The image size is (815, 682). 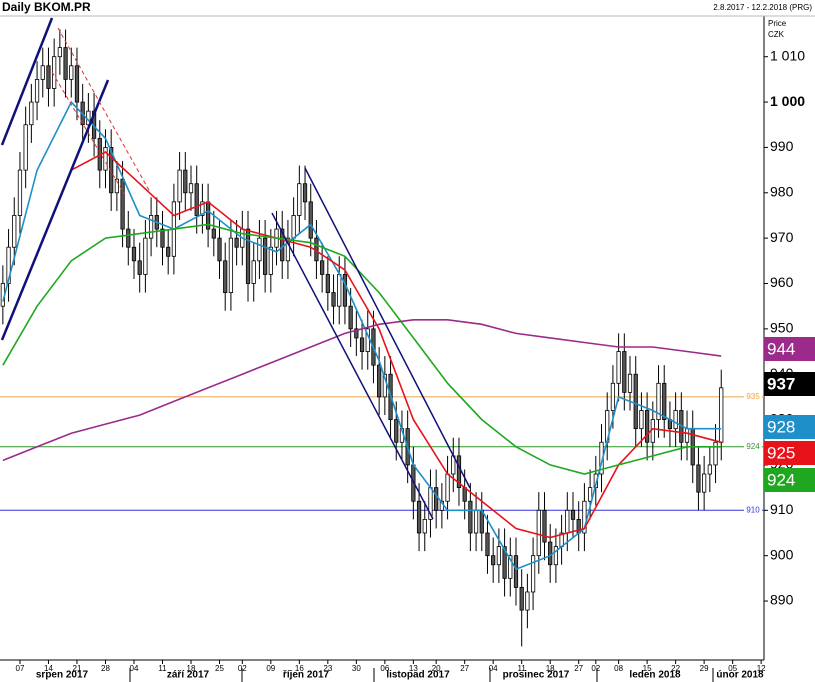 I want to click on x-tick-label: 06, so click(x=384, y=668).